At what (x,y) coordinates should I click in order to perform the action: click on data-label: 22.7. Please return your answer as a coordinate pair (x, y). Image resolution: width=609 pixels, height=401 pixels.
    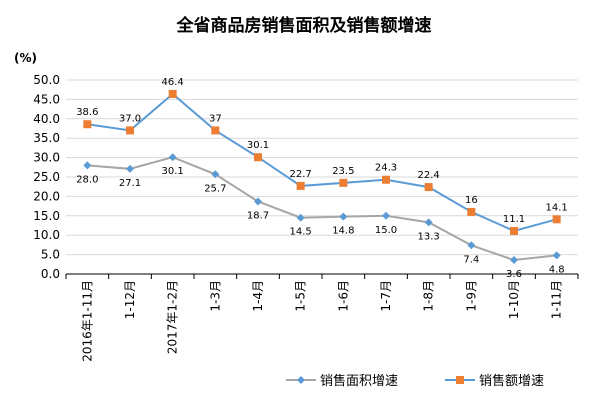
    Looking at the image, I should click on (301, 174).